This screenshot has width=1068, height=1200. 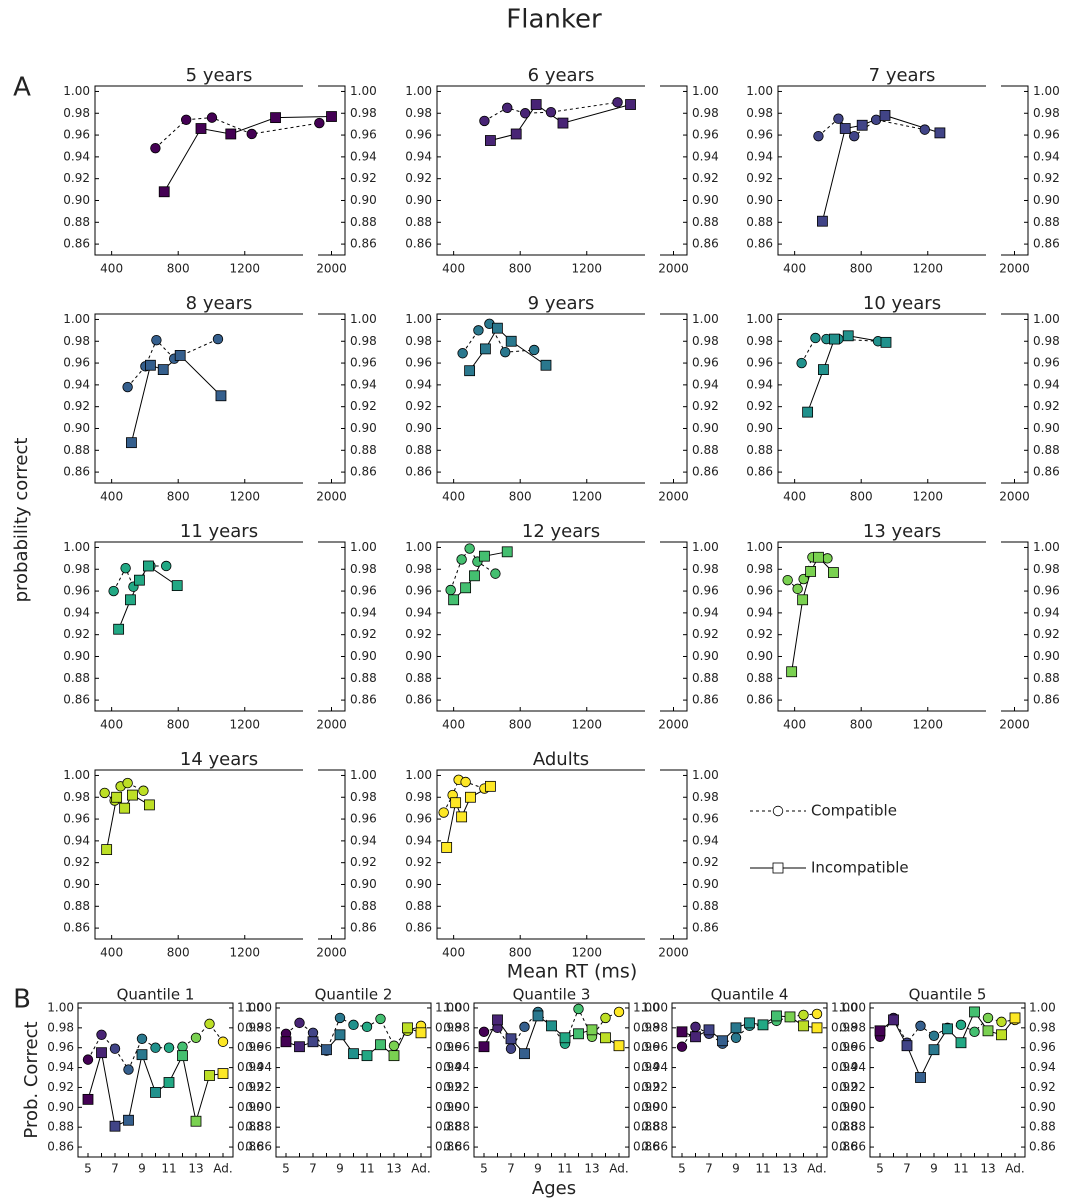 What do you see at coordinates (363, 222) in the screenshot?
I see `y2-tick-label: 0.88` at bounding box center [363, 222].